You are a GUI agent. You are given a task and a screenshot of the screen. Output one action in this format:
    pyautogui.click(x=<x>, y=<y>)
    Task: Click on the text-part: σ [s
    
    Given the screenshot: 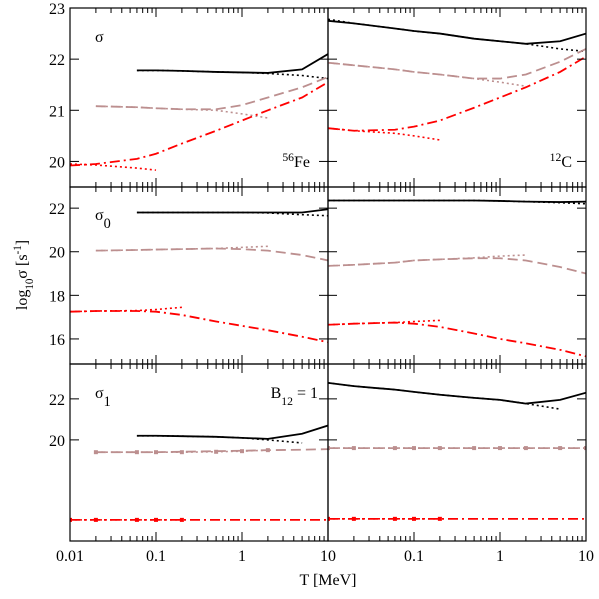 What is the action you would take?
    pyautogui.click(x=22, y=266)
    